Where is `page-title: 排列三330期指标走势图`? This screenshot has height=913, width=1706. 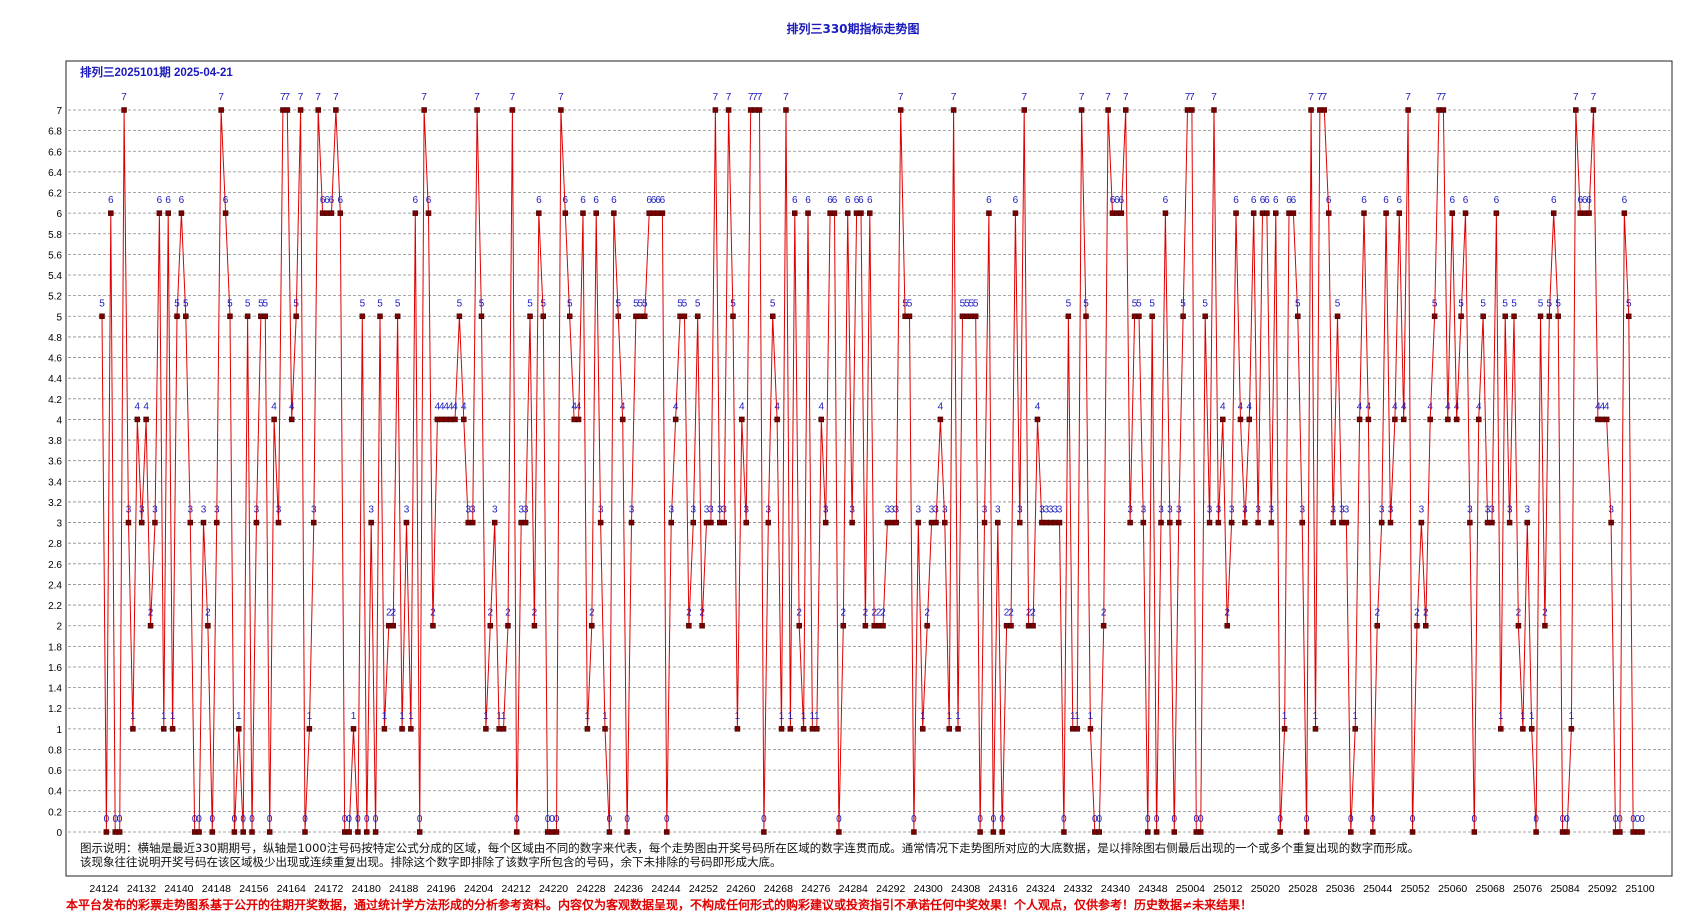
page-title: 排列三330期指标走势图 is located at coordinates (853, 29).